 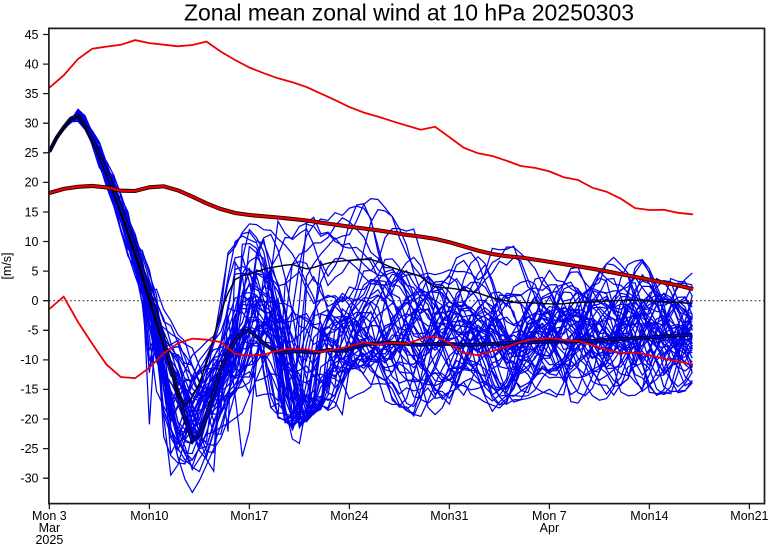 I want to click on svg-text: Mar, so click(x=50, y=528).